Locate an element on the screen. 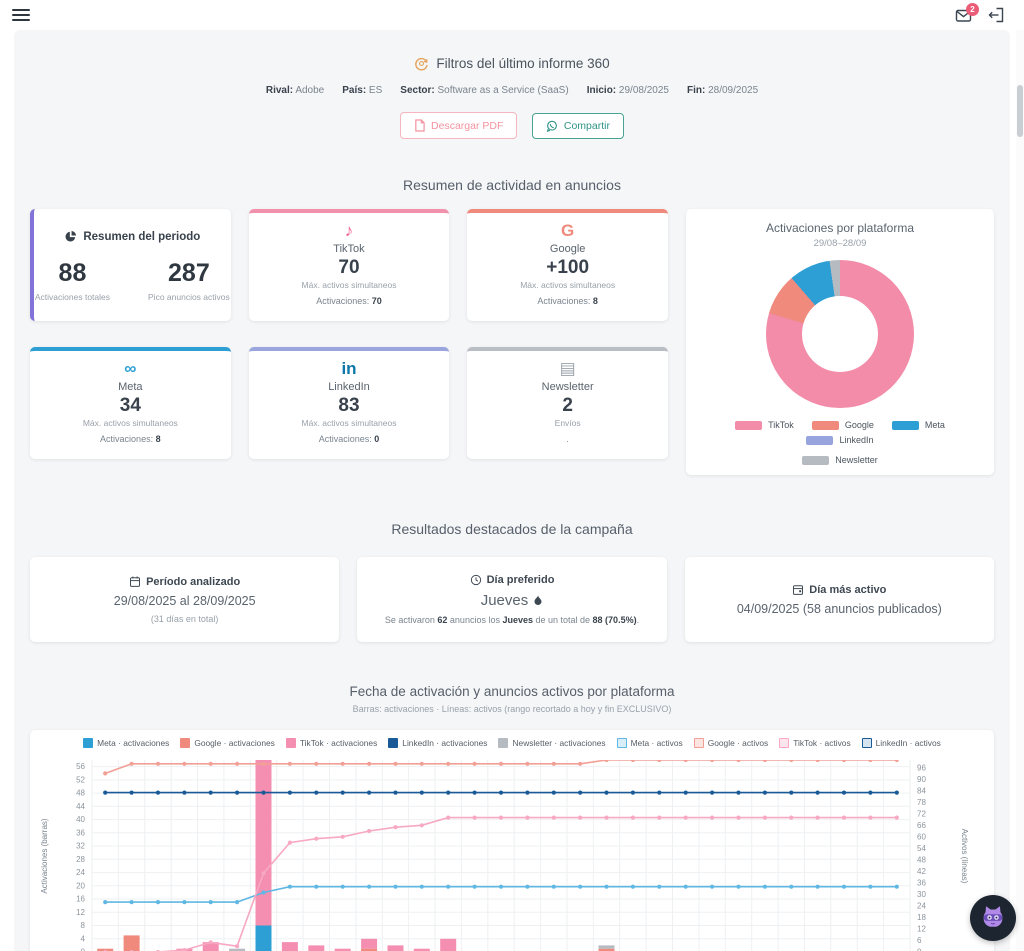 The width and height of the screenshot is (1024, 951). flame-icon is located at coordinates (538, 600).